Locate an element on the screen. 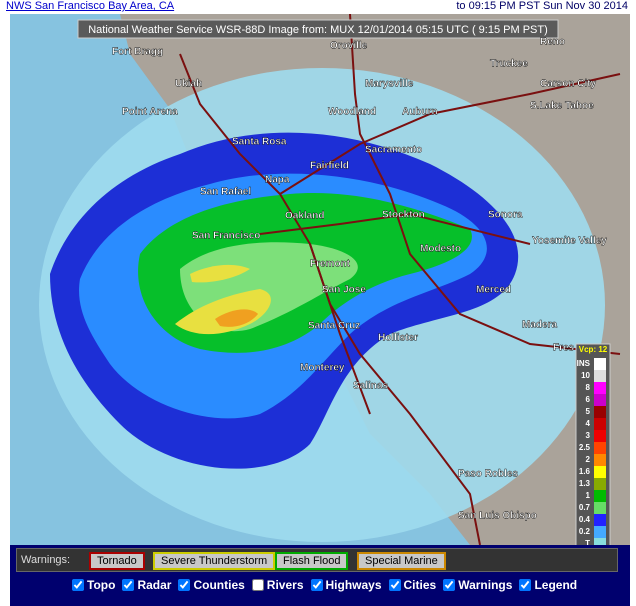  toggle-label: Topo is located at coordinates (101, 585).